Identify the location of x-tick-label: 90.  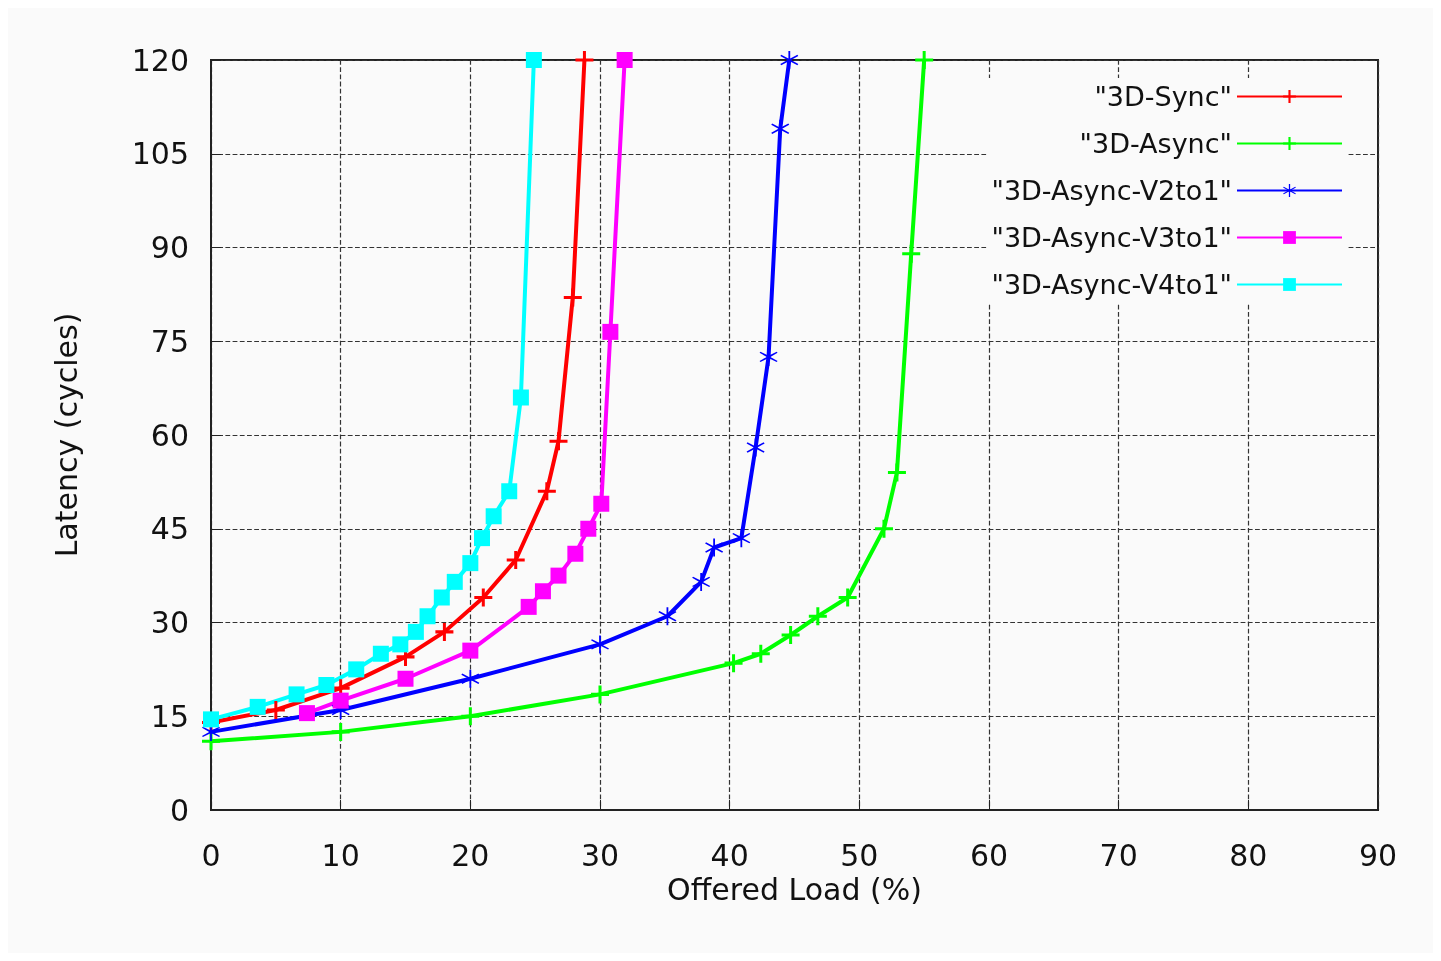
(1378, 855).